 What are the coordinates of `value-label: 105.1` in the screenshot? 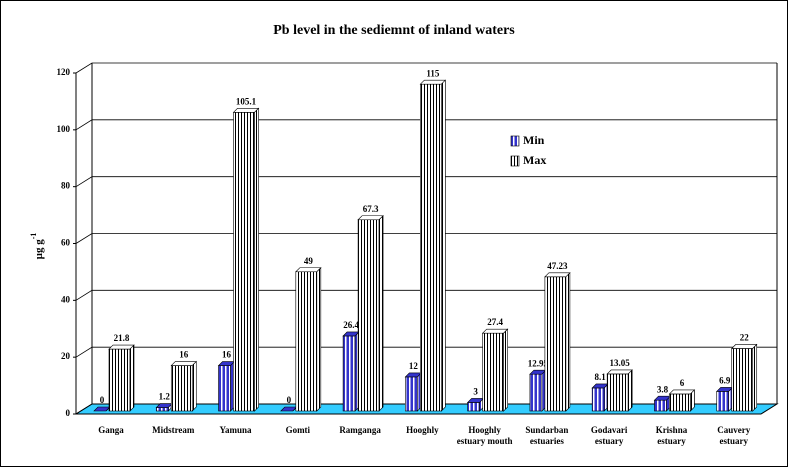 It's located at (246, 101).